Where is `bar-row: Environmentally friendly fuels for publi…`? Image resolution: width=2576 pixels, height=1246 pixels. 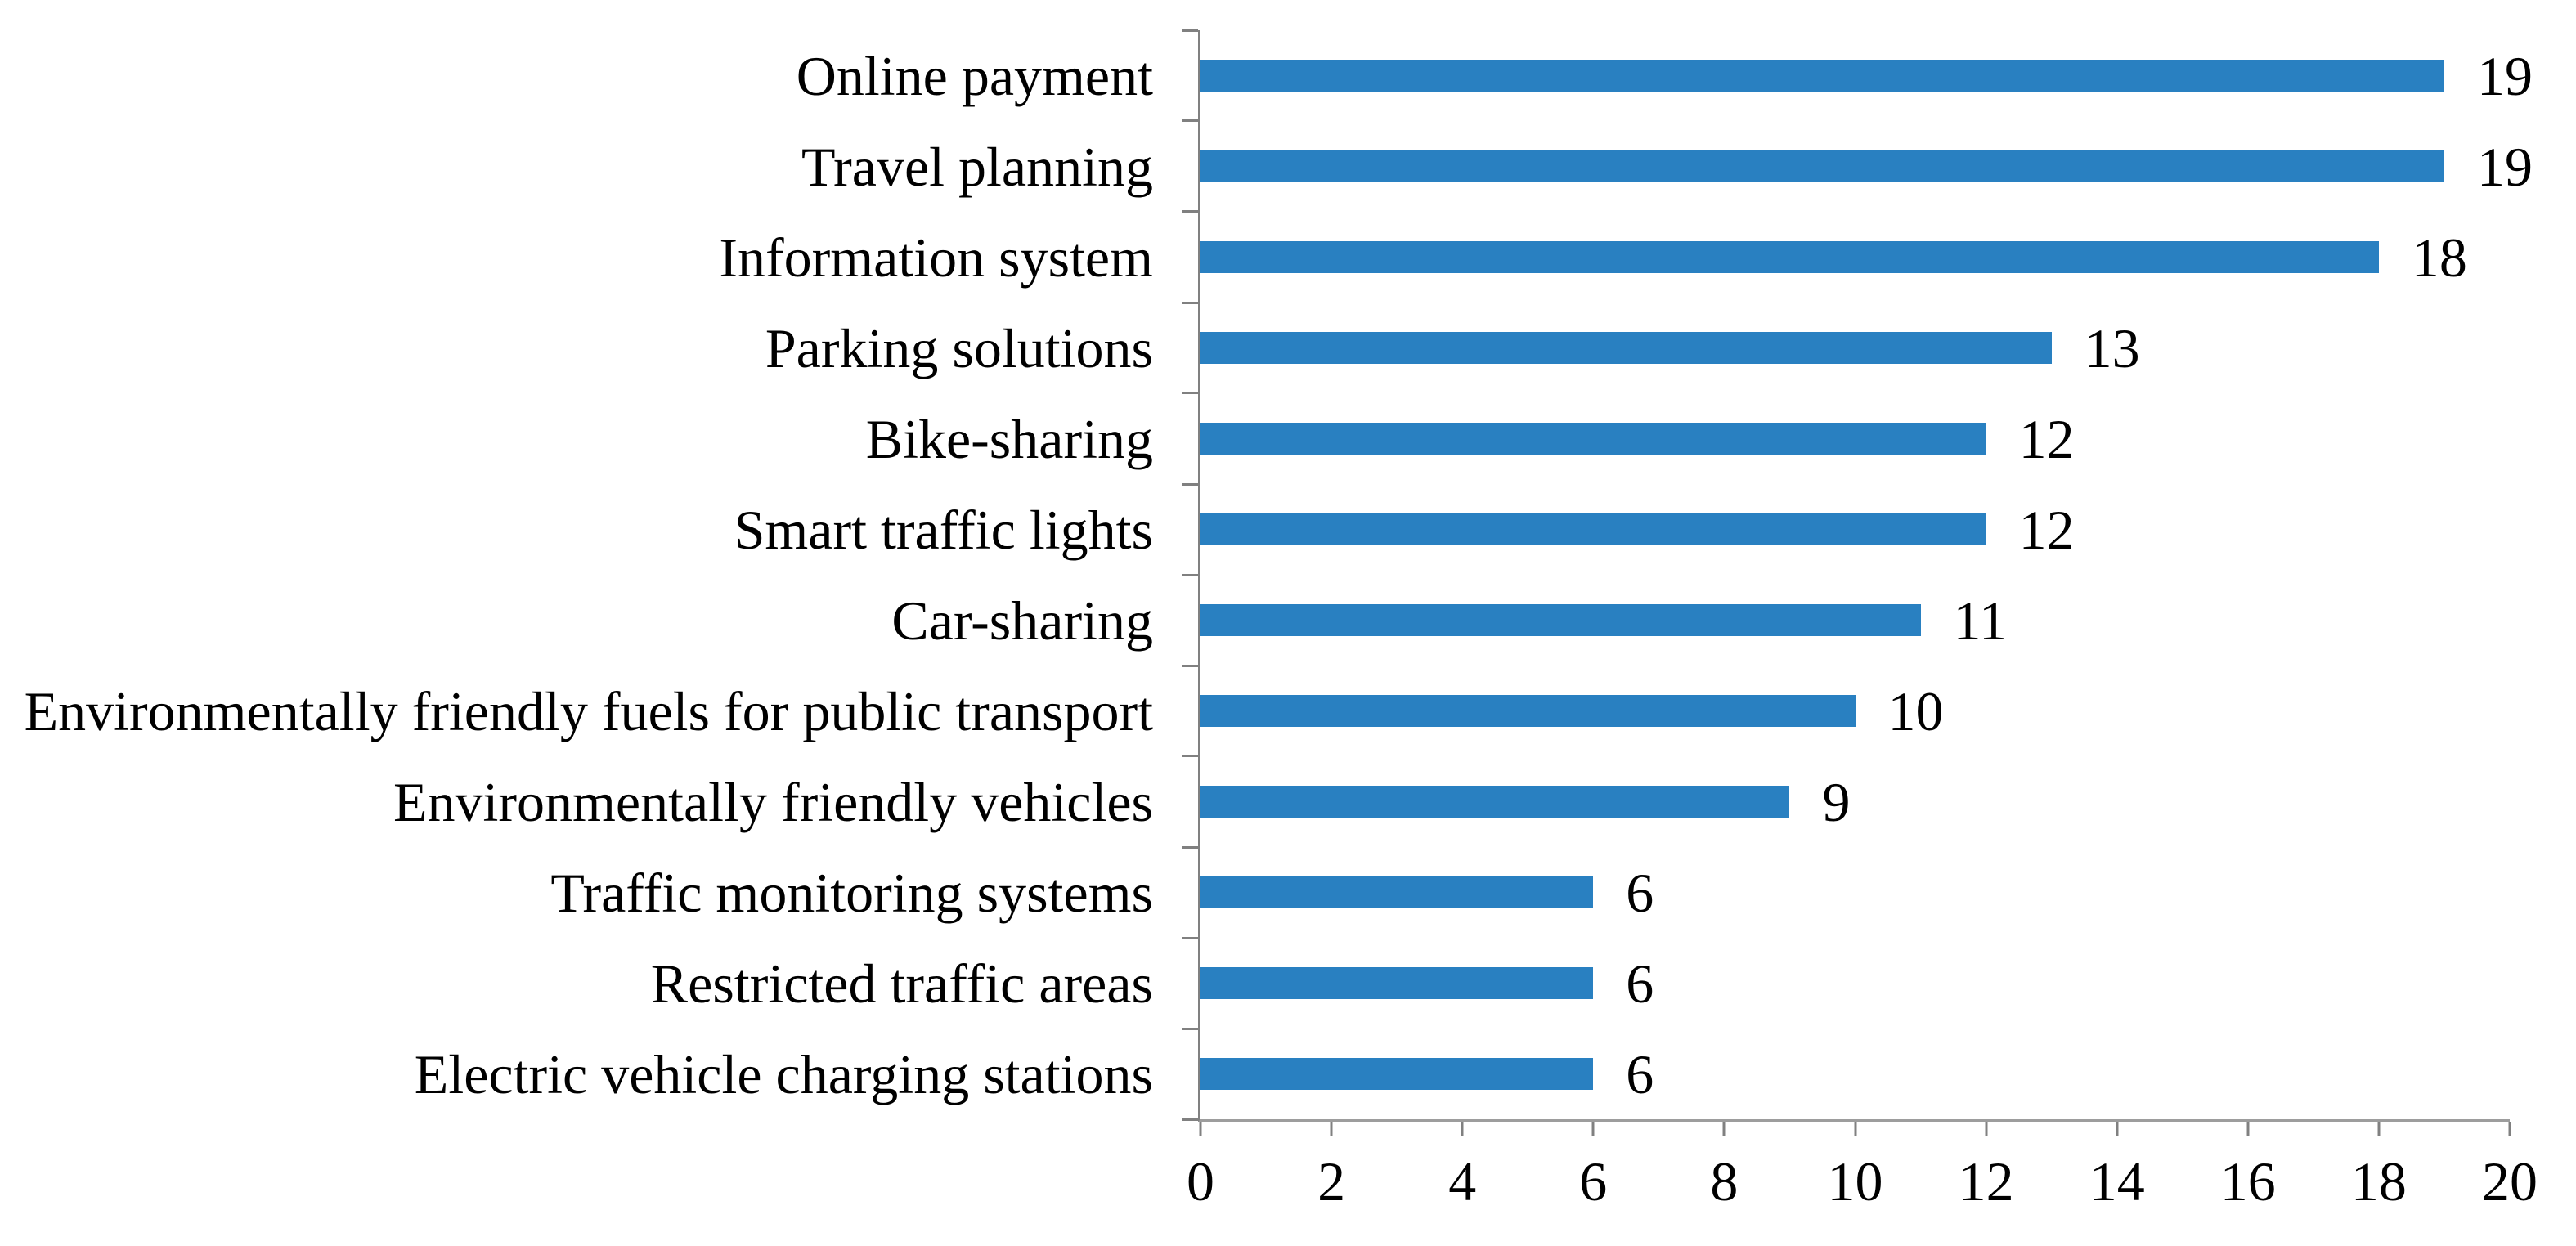
bar-row: Environmentally friendly fuels for publi… is located at coordinates (1267, 711).